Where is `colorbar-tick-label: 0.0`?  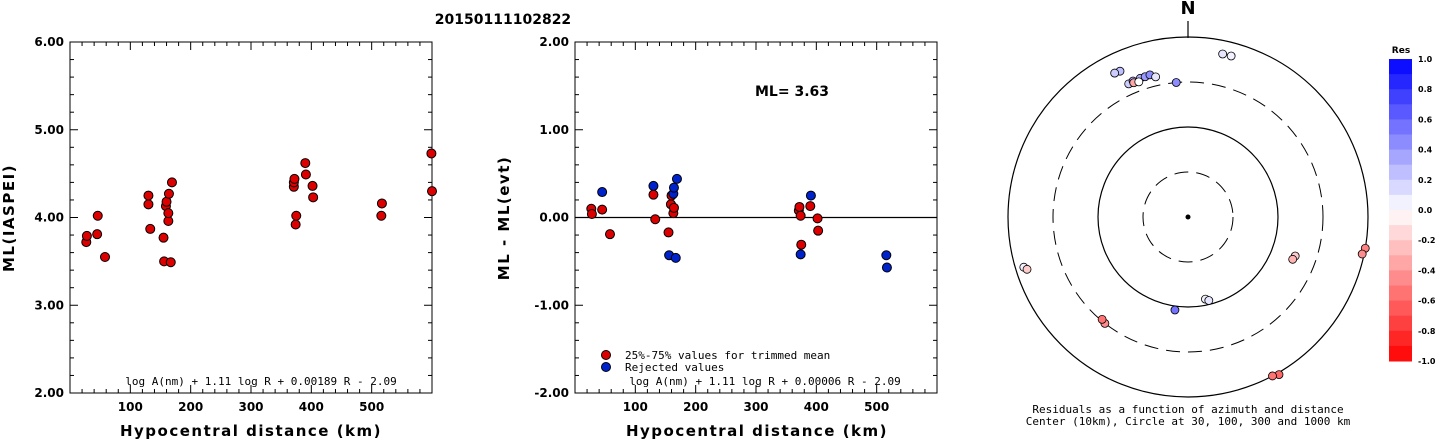
colorbar-tick-label: 0.0 is located at coordinates (1425, 210).